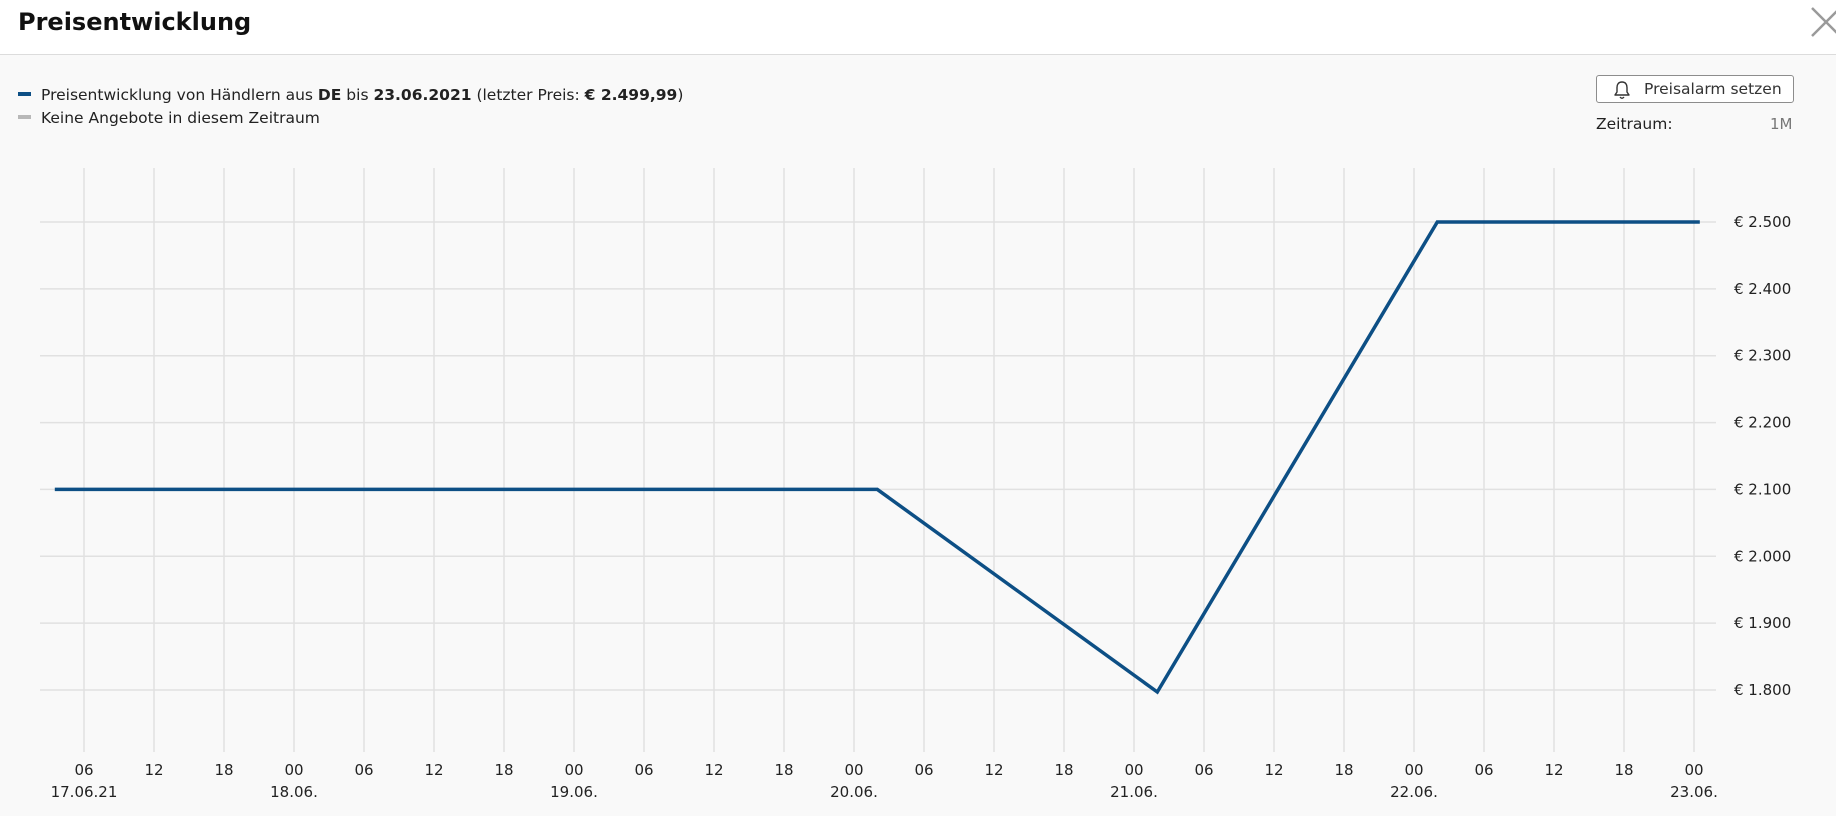 The image size is (1836, 816). Describe the element at coordinates (918, 27) in the screenshot. I see `dialog-header: Preisentwicklung` at that location.